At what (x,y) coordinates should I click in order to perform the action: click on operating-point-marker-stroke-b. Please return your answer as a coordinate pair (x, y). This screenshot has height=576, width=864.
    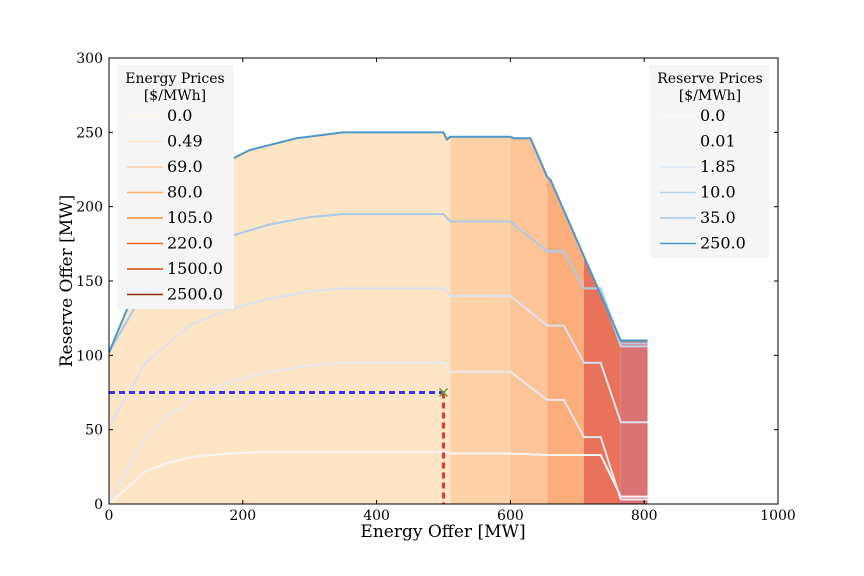
    Looking at the image, I should click on (443, 392).